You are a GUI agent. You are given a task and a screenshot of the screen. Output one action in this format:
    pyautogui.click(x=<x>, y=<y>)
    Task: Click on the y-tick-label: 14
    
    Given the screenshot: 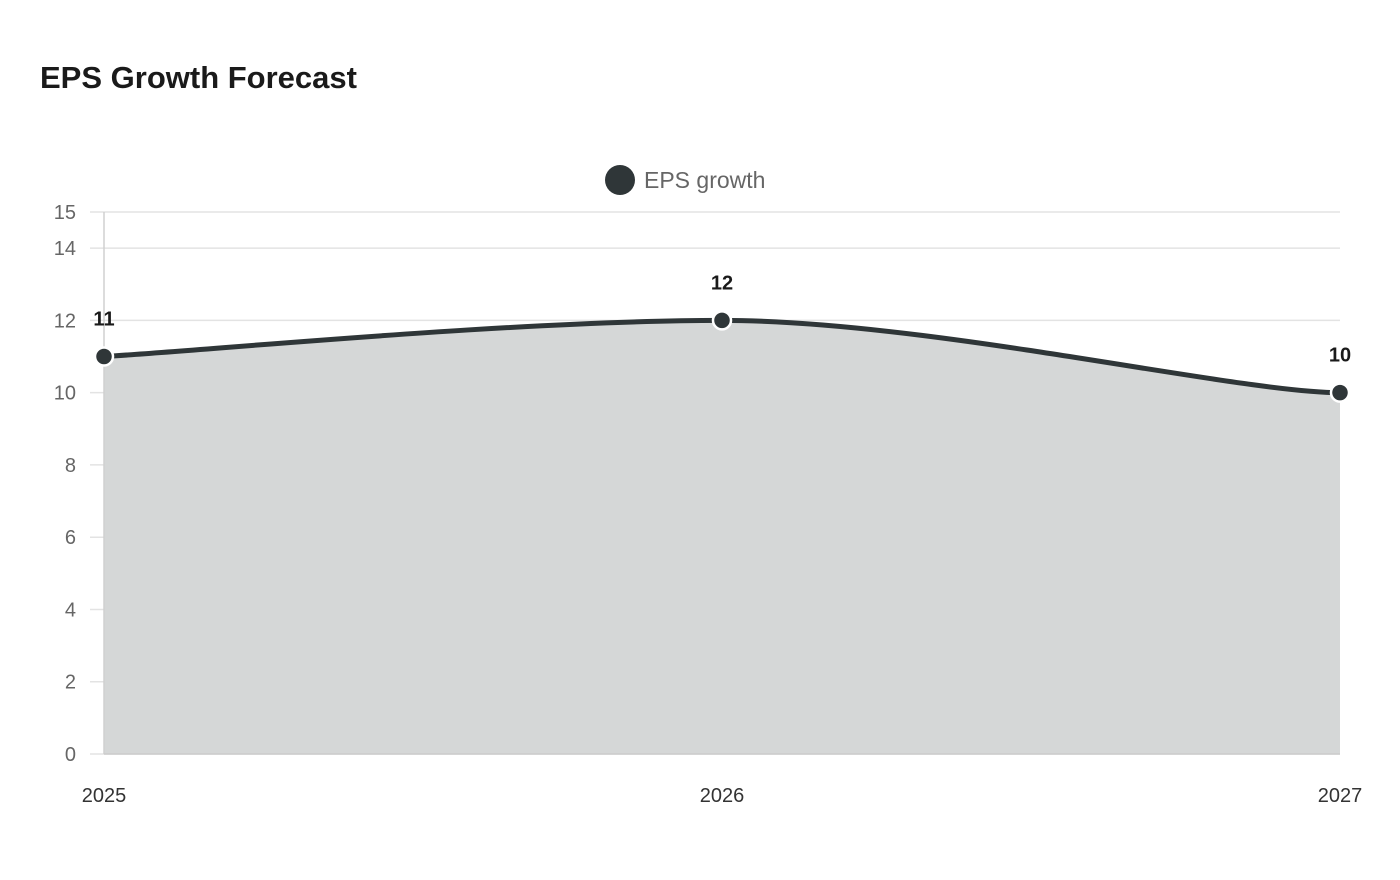 What is the action you would take?
    pyautogui.click(x=65, y=249)
    